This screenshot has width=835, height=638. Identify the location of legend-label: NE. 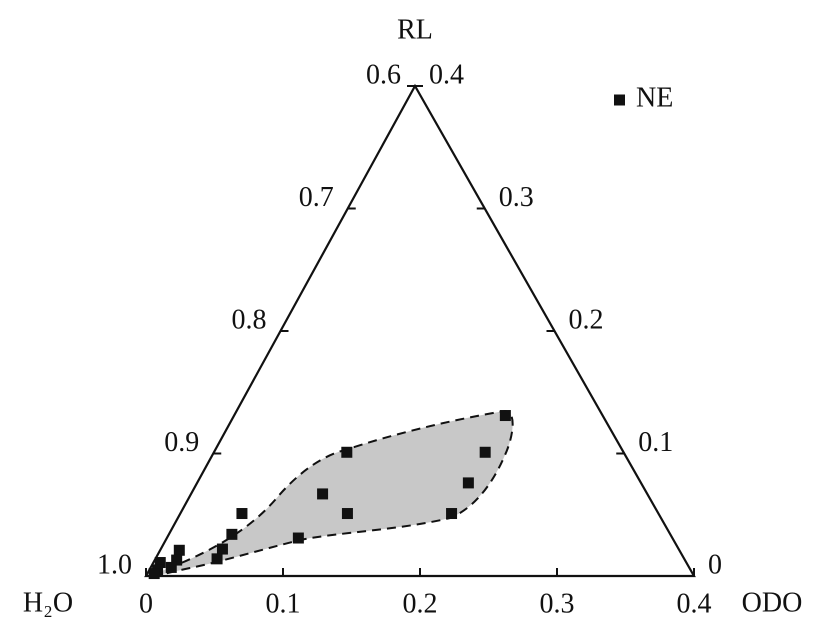
(654, 97).